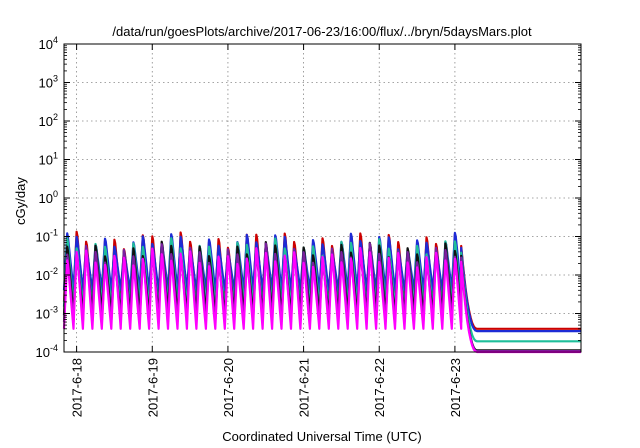  Describe the element at coordinates (48, 43) in the screenshot. I see `y-tick-label: 10⁴` at that location.